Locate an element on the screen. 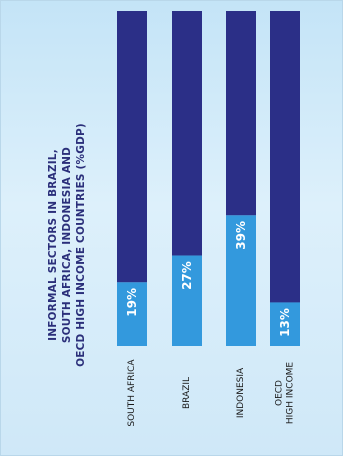 The width and height of the screenshot is (343, 457). category-label-indonesia: INDONESIA is located at coordinates (241, 392).